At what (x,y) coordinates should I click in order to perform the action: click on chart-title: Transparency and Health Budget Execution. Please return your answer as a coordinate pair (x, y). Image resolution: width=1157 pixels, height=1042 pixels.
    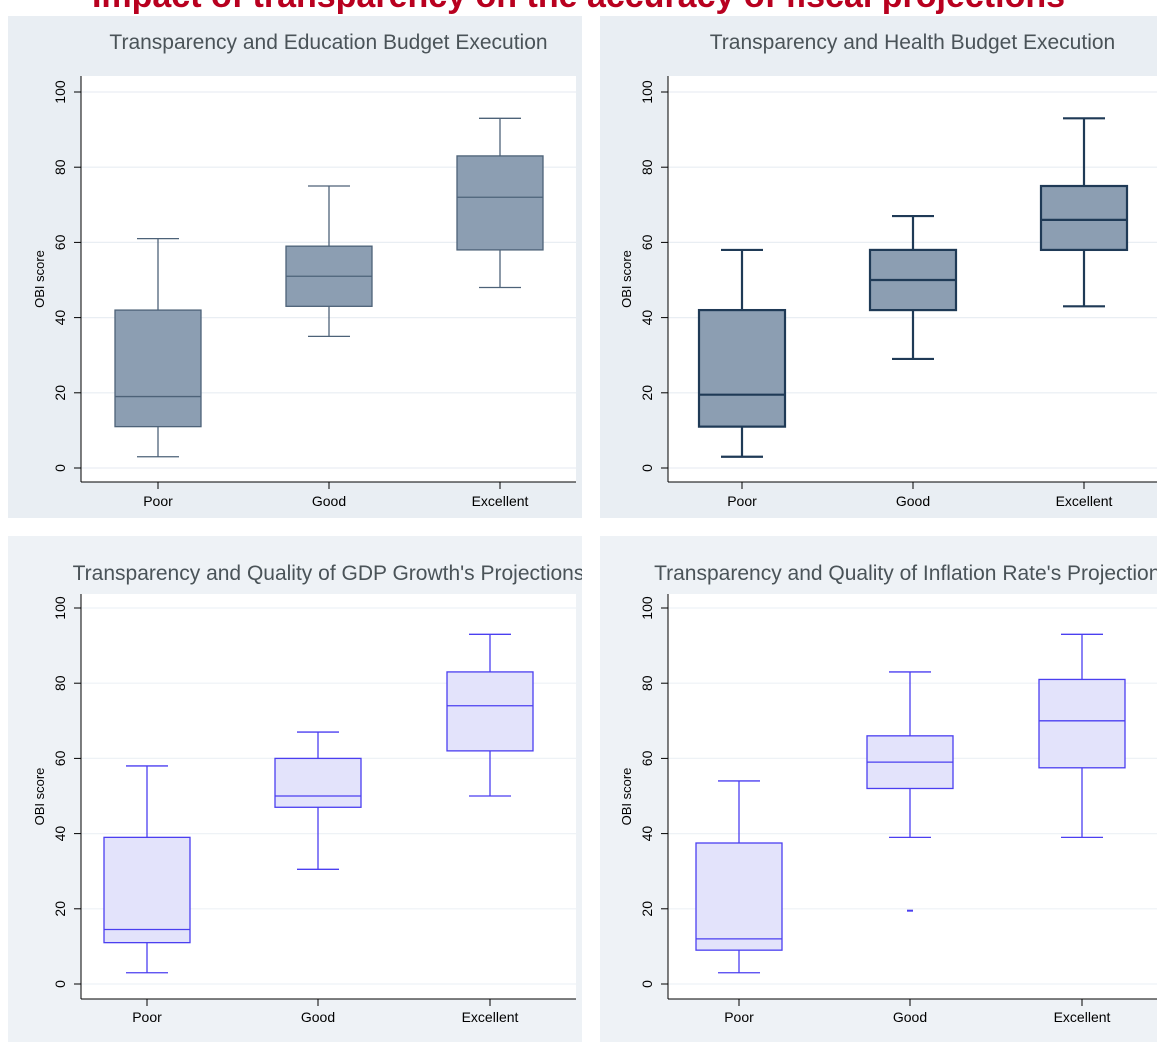
    Looking at the image, I should click on (912, 42).